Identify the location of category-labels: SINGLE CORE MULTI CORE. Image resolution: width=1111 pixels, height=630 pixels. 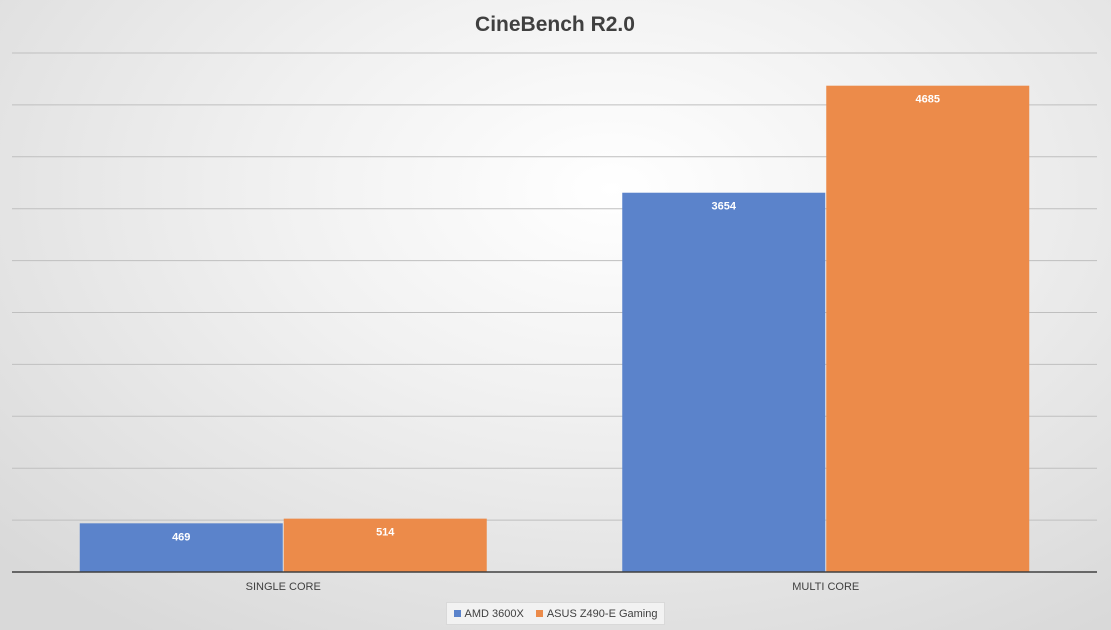
(553, 587).